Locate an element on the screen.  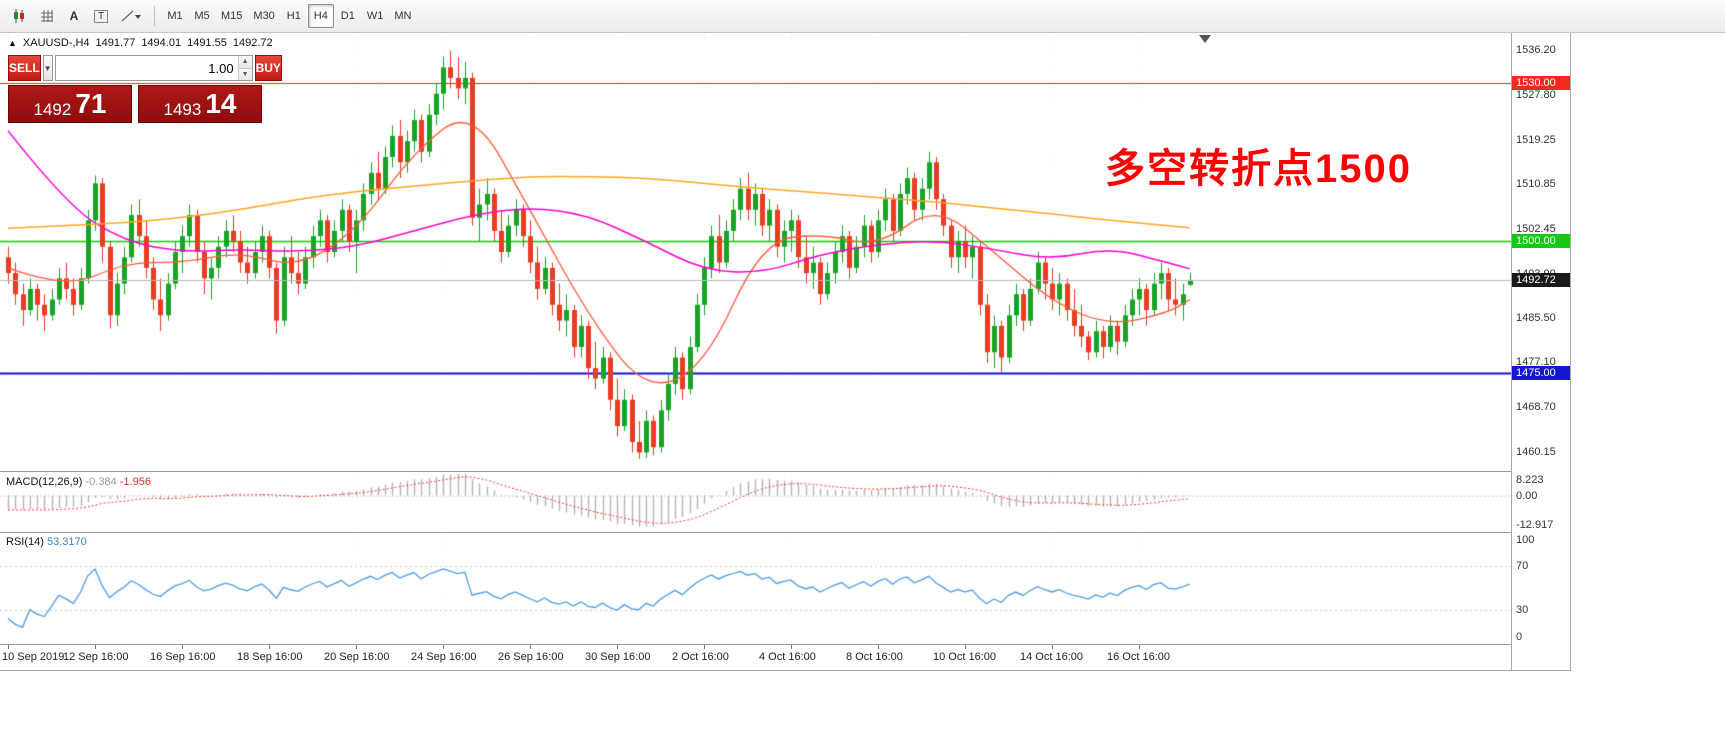
rsi-indicator-canvas is located at coordinates (755, 588).